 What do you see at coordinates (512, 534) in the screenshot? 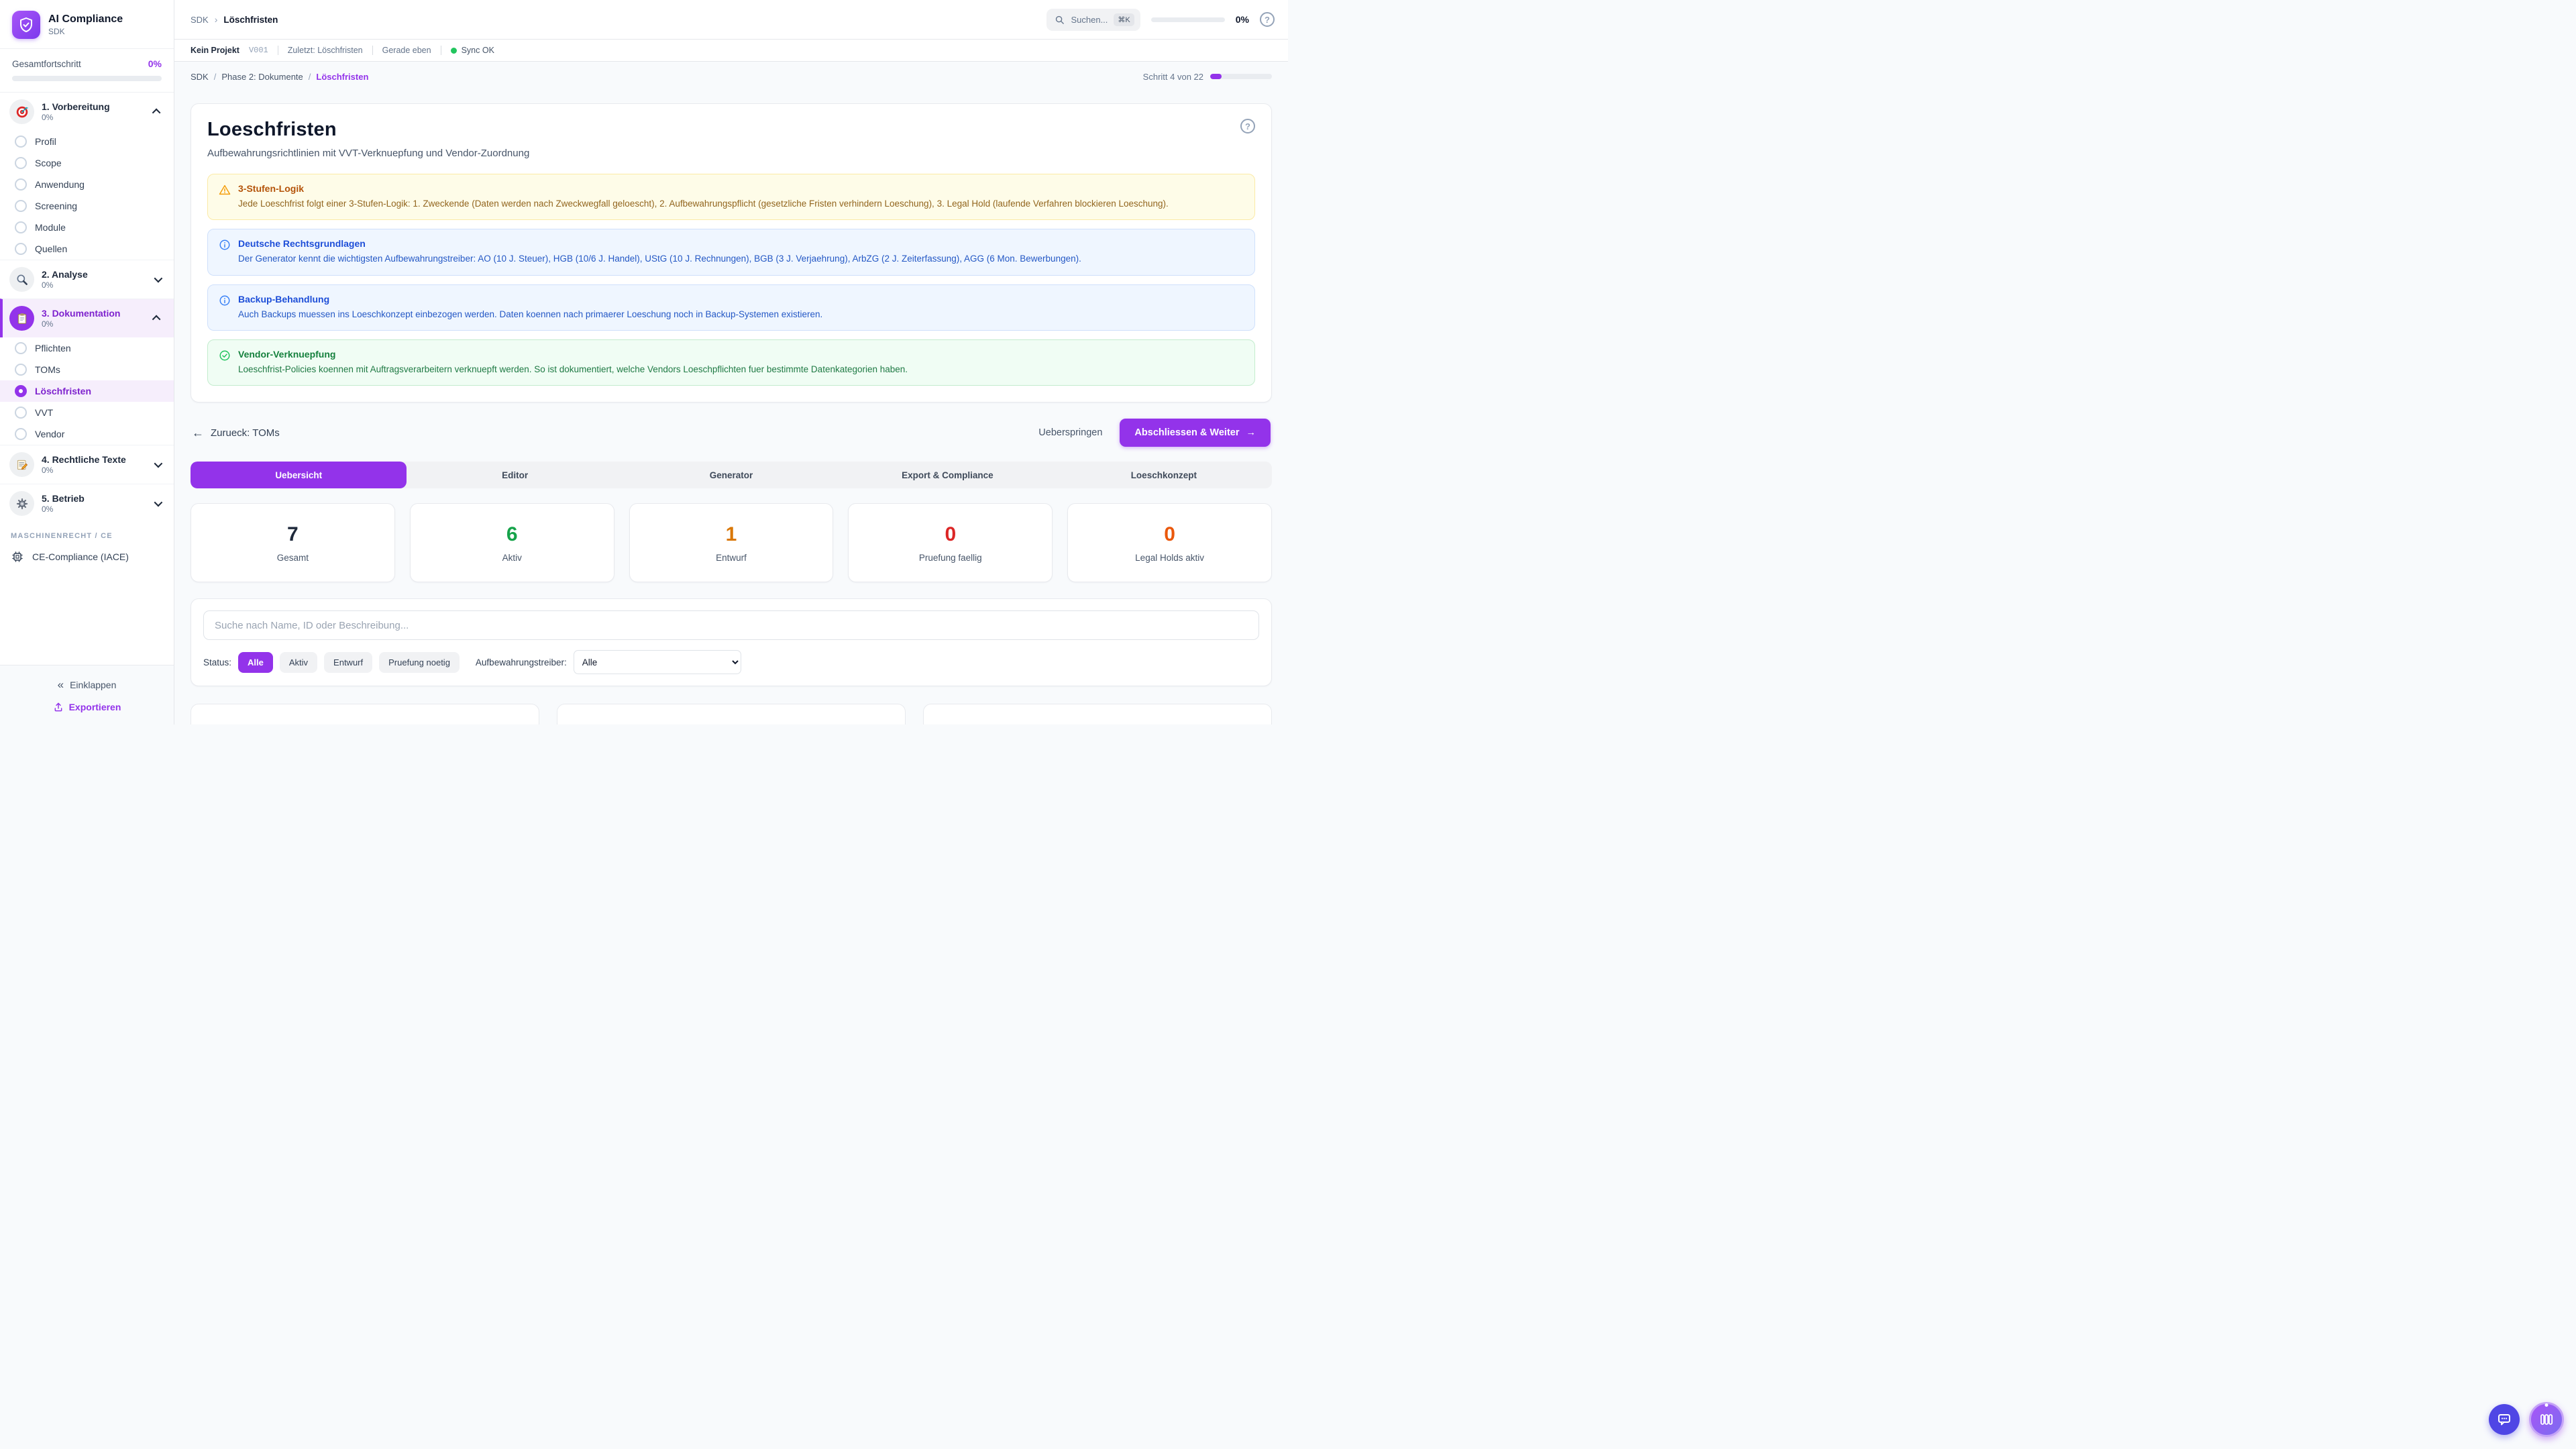
I see `stat-value: 6` at bounding box center [512, 534].